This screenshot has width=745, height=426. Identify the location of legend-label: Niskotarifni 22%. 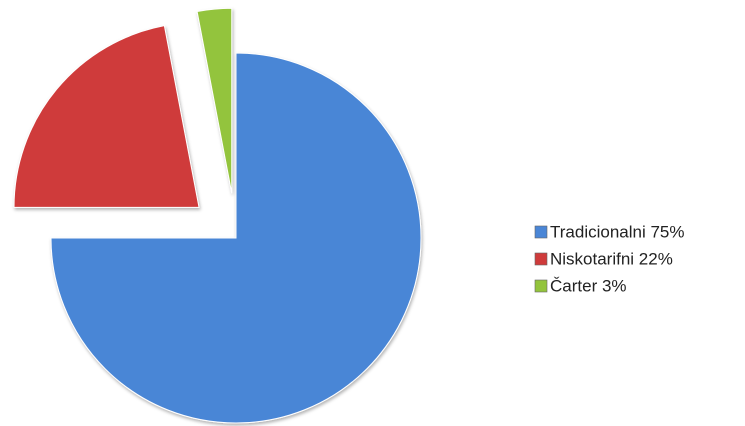
(611, 258).